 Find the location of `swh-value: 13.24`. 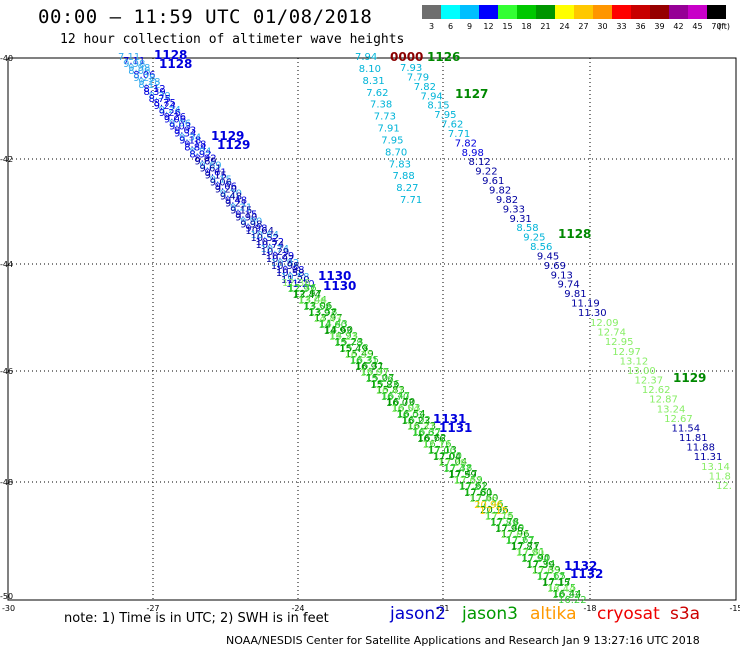

swh-value: 13.24 is located at coordinates (671, 409).